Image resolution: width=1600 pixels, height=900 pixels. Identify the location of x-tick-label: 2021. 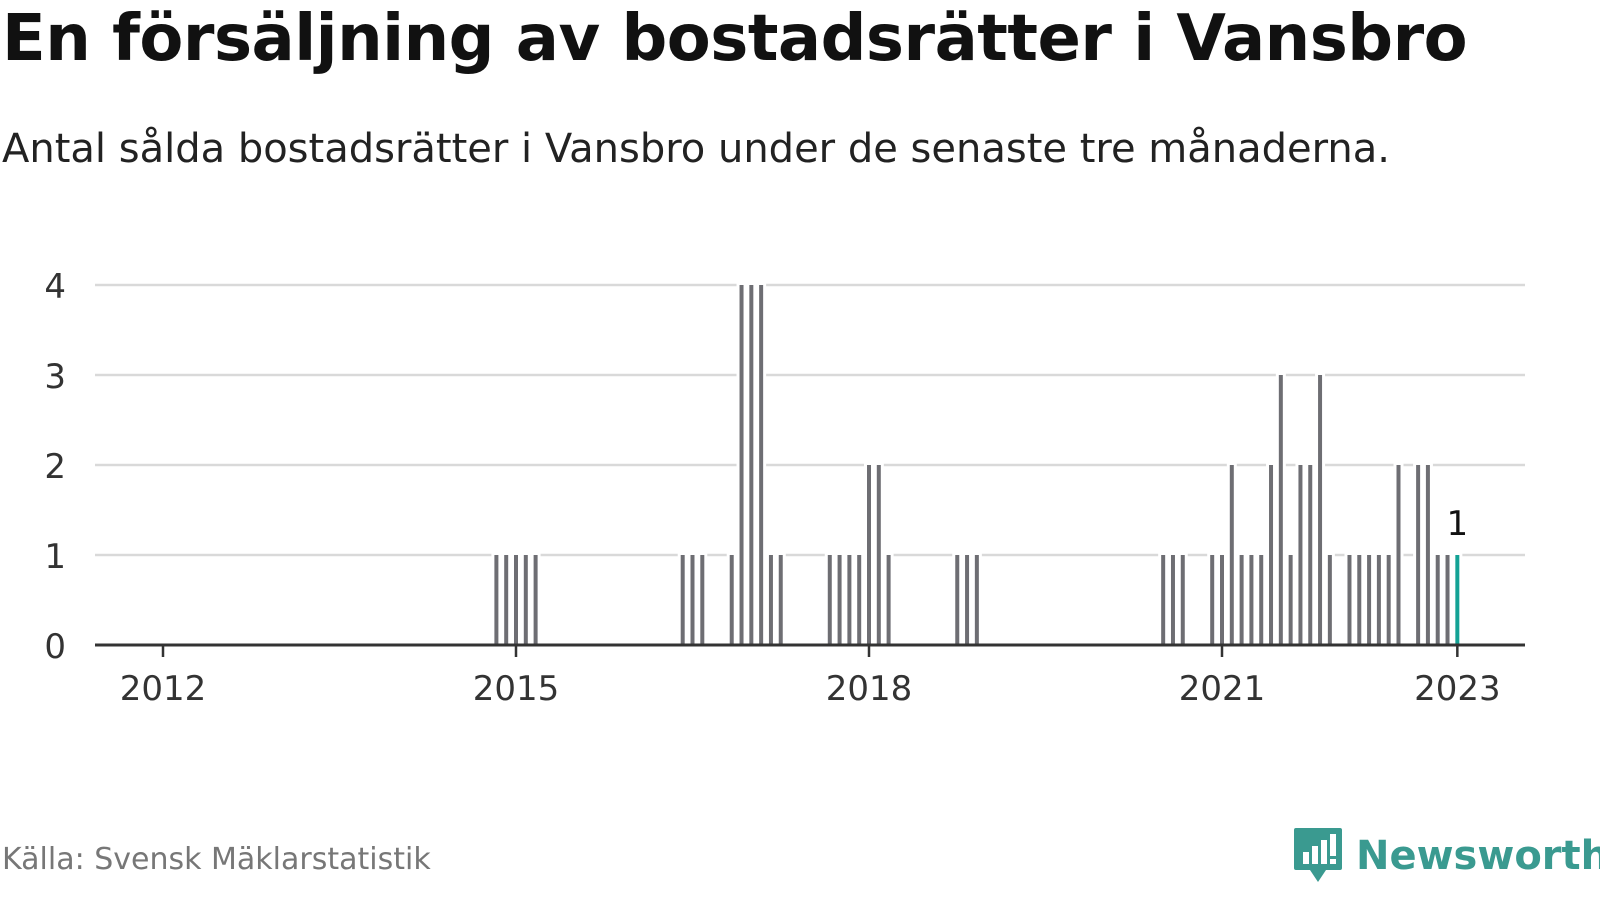
(1222, 689).